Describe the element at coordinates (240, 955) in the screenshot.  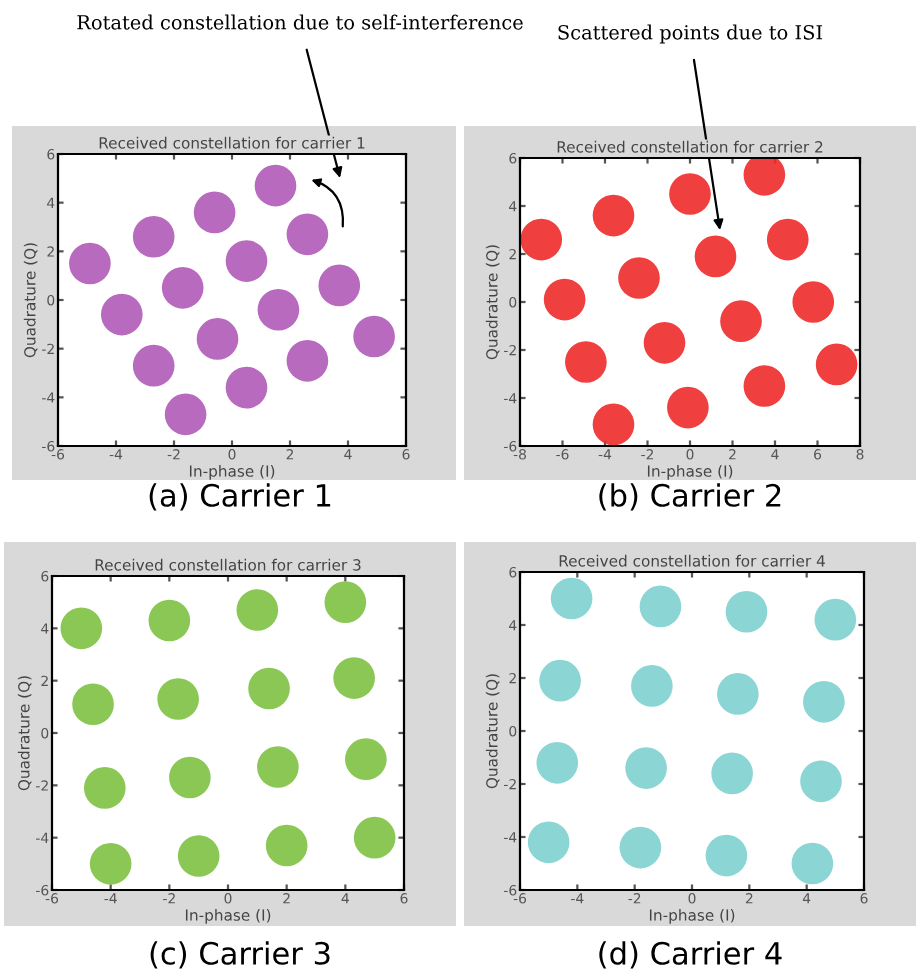
I see `text: (c) Carrier 3` at that location.